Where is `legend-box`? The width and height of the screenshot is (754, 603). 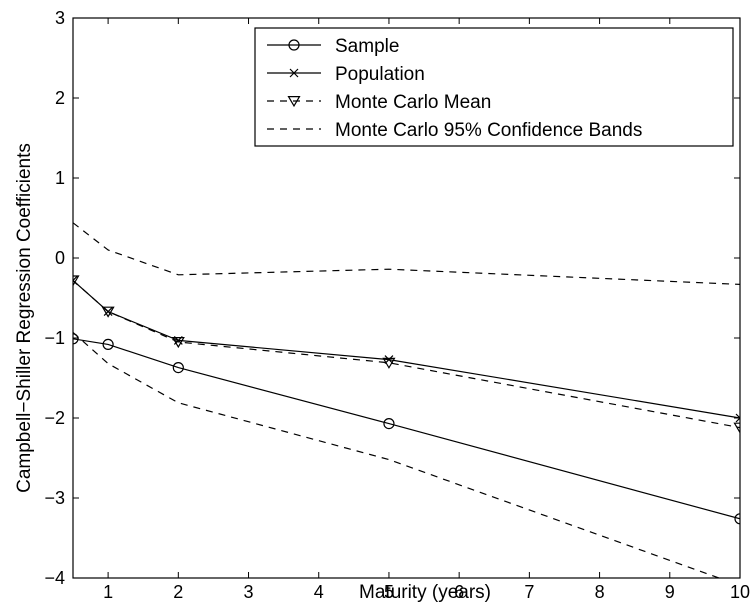 legend-box is located at coordinates (494, 87).